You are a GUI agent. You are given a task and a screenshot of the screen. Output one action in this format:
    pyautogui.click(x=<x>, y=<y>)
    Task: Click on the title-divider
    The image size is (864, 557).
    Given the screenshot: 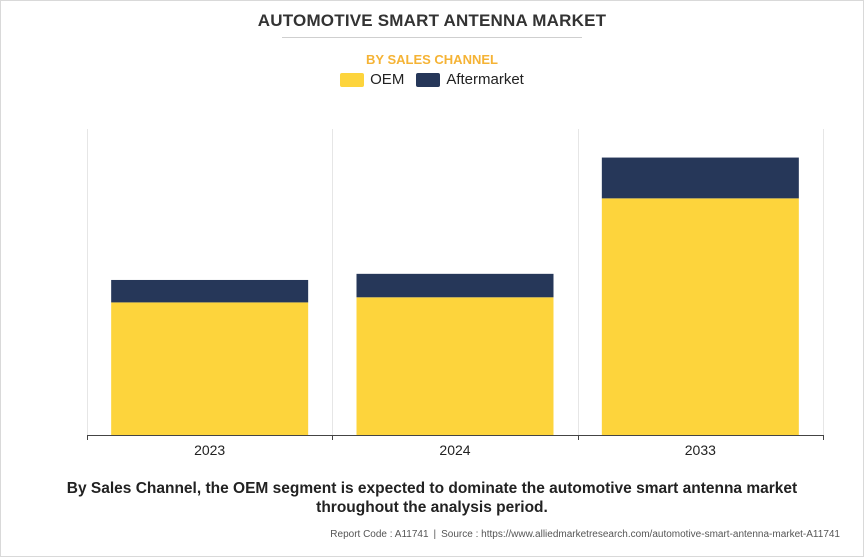 What is the action you would take?
    pyautogui.click(x=432, y=37)
    